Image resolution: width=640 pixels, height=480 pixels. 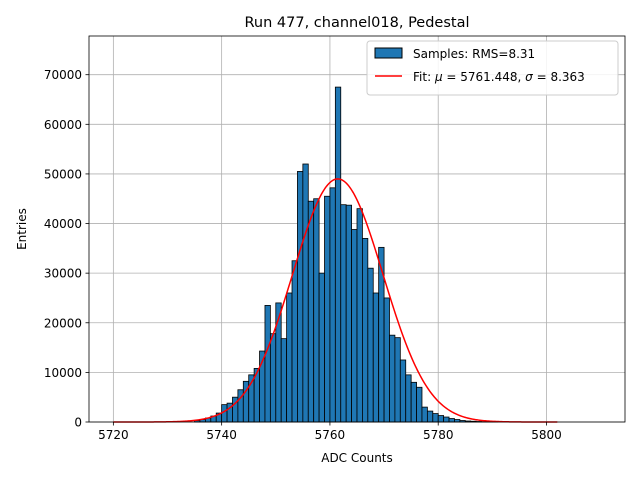 What do you see at coordinates (63, 274) in the screenshot?
I see `y-tick-label: 30000` at bounding box center [63, 274].